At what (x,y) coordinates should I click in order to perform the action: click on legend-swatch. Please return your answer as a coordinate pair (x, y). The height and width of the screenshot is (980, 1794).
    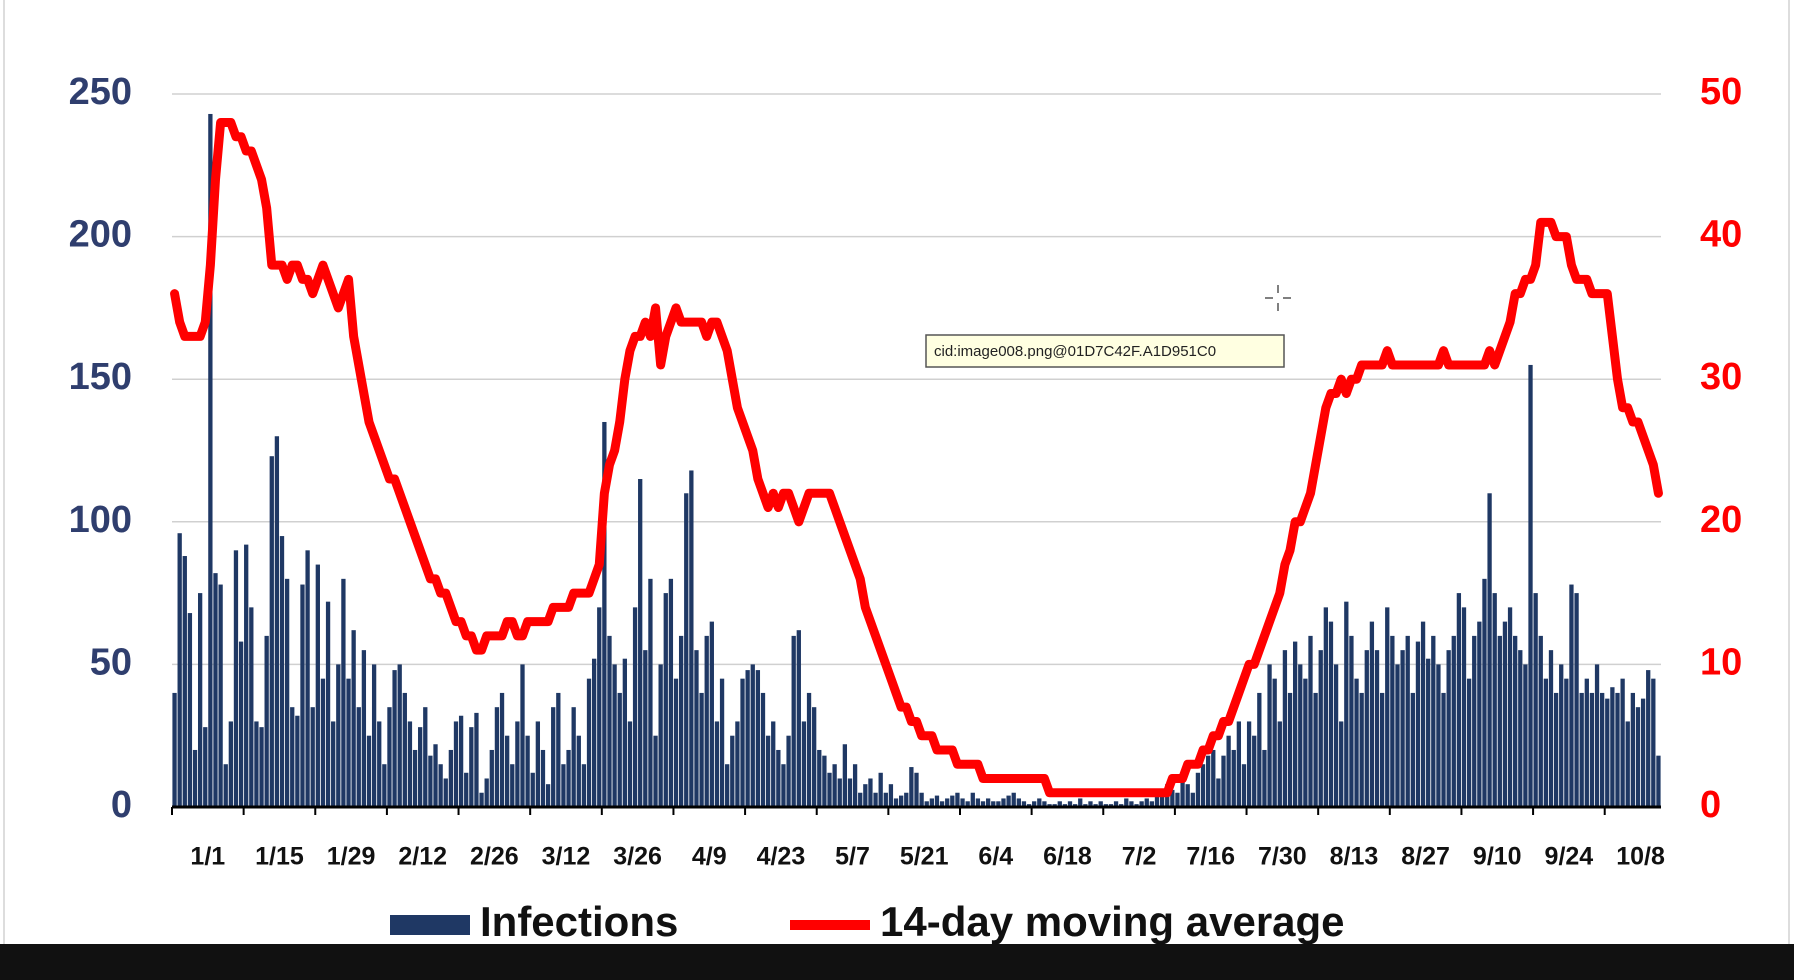
    Looking at the image, I should click on (430, 925).